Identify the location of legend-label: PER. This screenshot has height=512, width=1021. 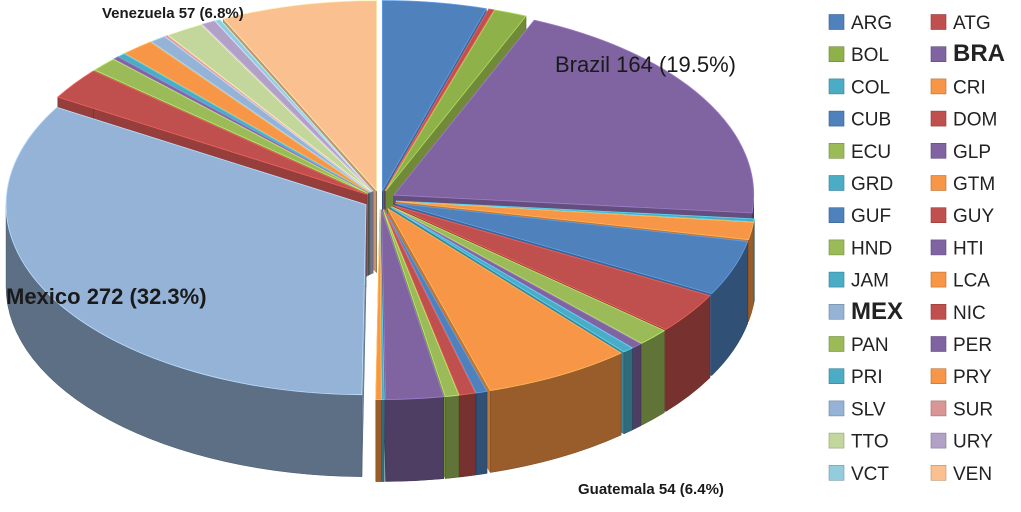
(972, 345).